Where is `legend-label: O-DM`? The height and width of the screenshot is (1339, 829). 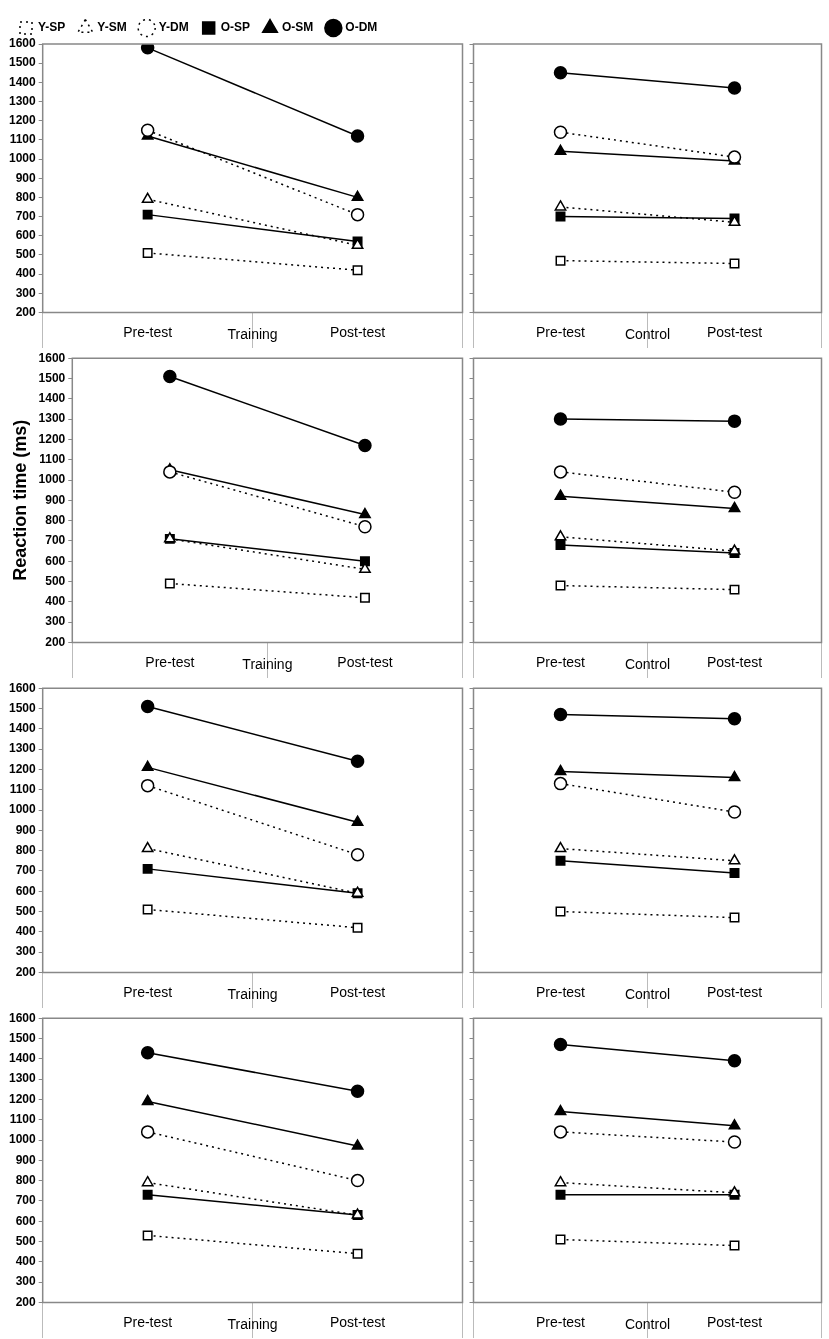
legend-label: O-DM is located at coordinates (361, 27).